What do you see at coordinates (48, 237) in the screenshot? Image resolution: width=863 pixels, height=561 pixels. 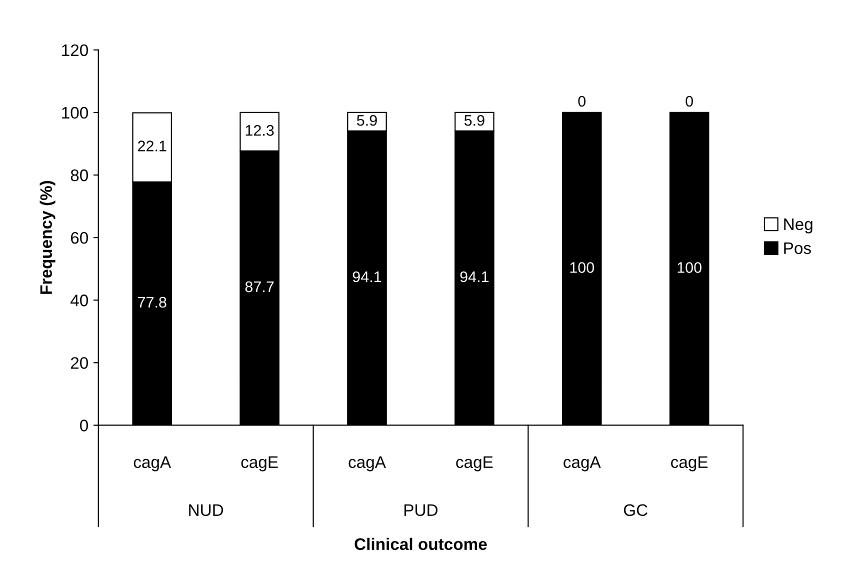 I see `y-axis-title: Frequency (%)` at bounding box center [48, 237].